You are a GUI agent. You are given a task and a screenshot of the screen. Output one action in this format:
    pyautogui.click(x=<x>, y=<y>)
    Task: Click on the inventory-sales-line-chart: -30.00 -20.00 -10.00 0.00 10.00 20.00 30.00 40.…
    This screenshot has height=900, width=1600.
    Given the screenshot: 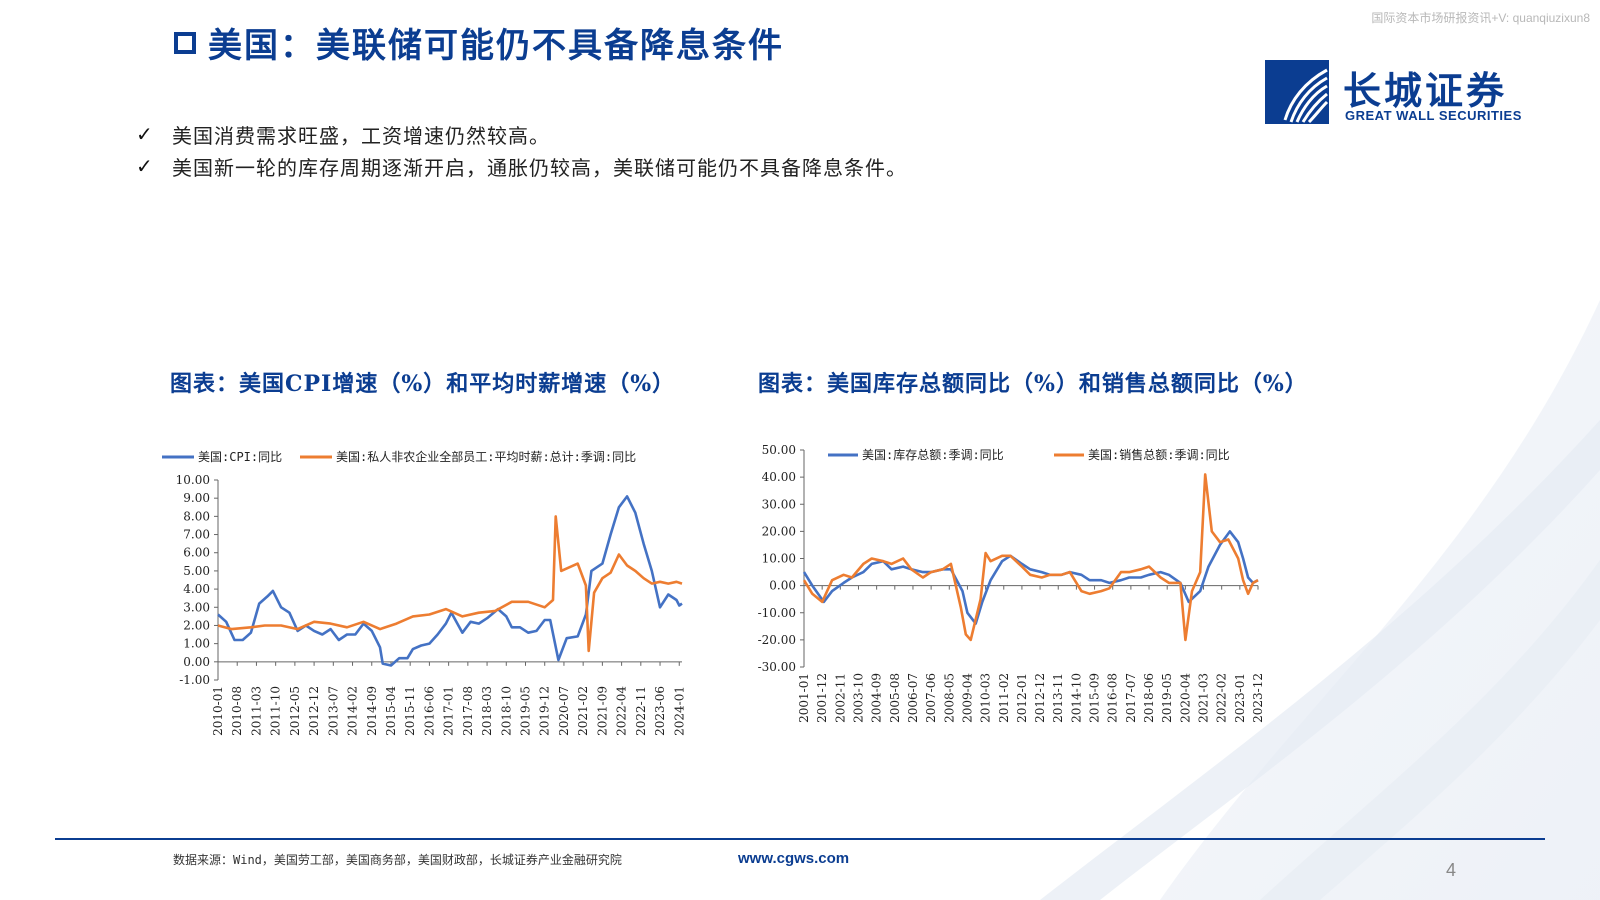 What is the action you would take?
    pyautogui.click(x=1011, y=583)
    